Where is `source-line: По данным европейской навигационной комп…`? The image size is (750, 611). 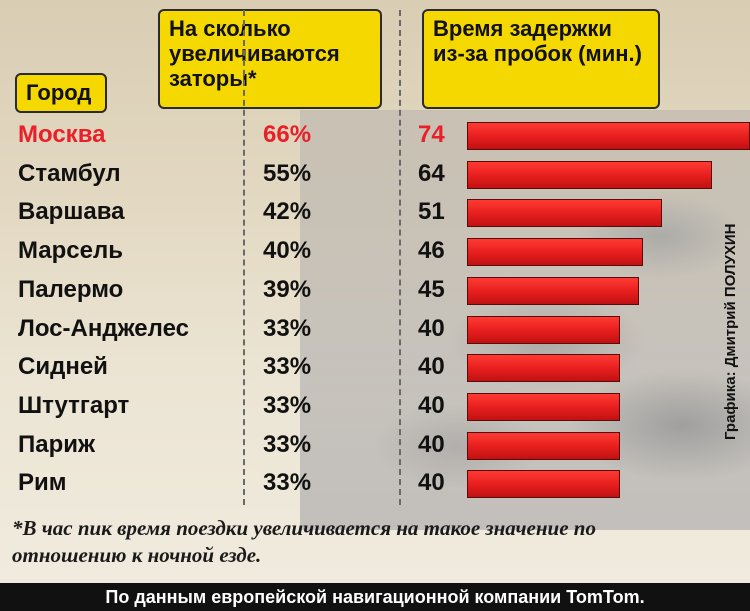
source-line: По данным европейской навигационной комп… is located at coordinates (375, 597).